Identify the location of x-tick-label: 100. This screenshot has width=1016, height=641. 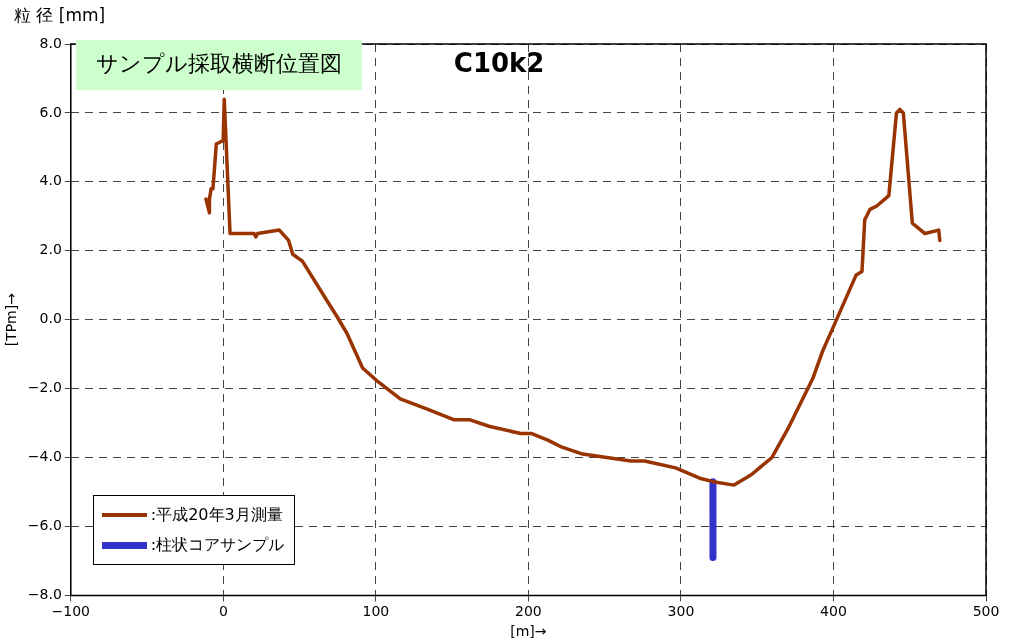
(376, 611).